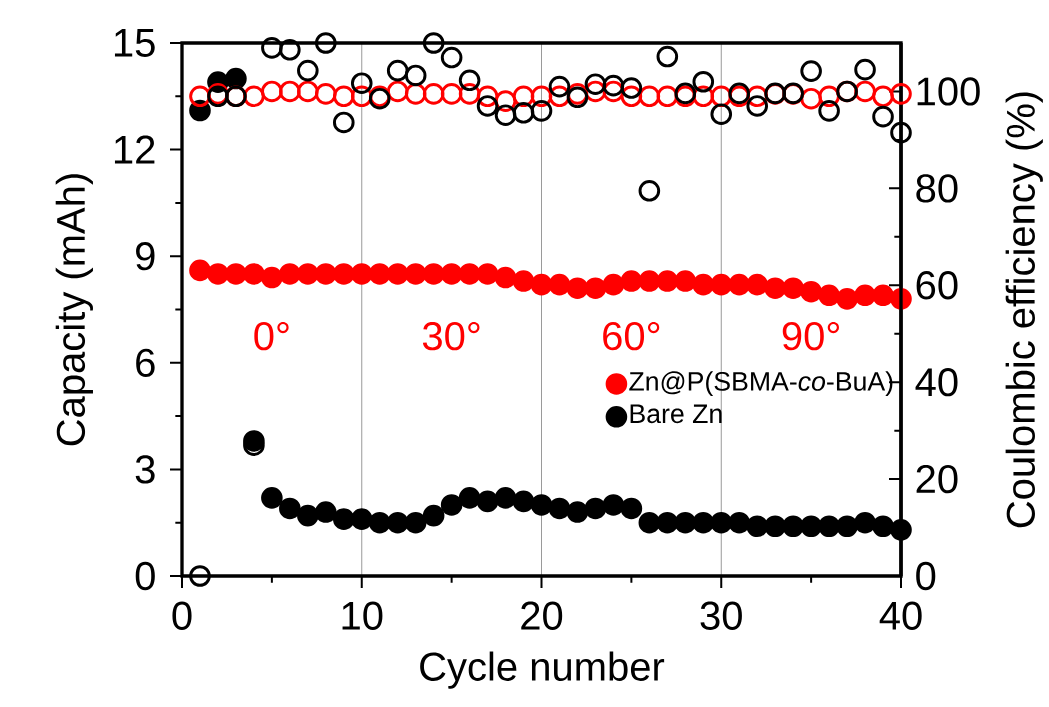  I want to click on annotation: 90°, so click(810, 336).